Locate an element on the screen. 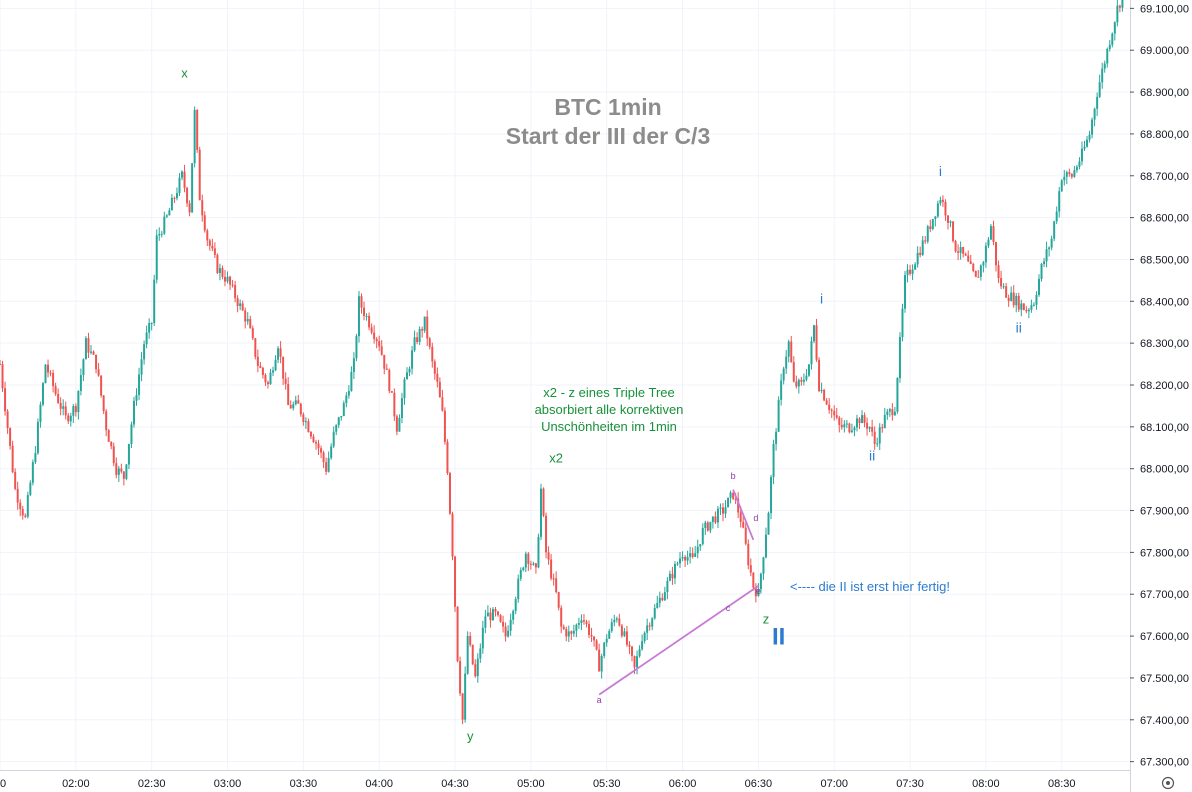 Image resolution: width=1192 pixels, height=792 pixels. price-tick-label: 68.000,00 is located at coordinates (1164, 470).